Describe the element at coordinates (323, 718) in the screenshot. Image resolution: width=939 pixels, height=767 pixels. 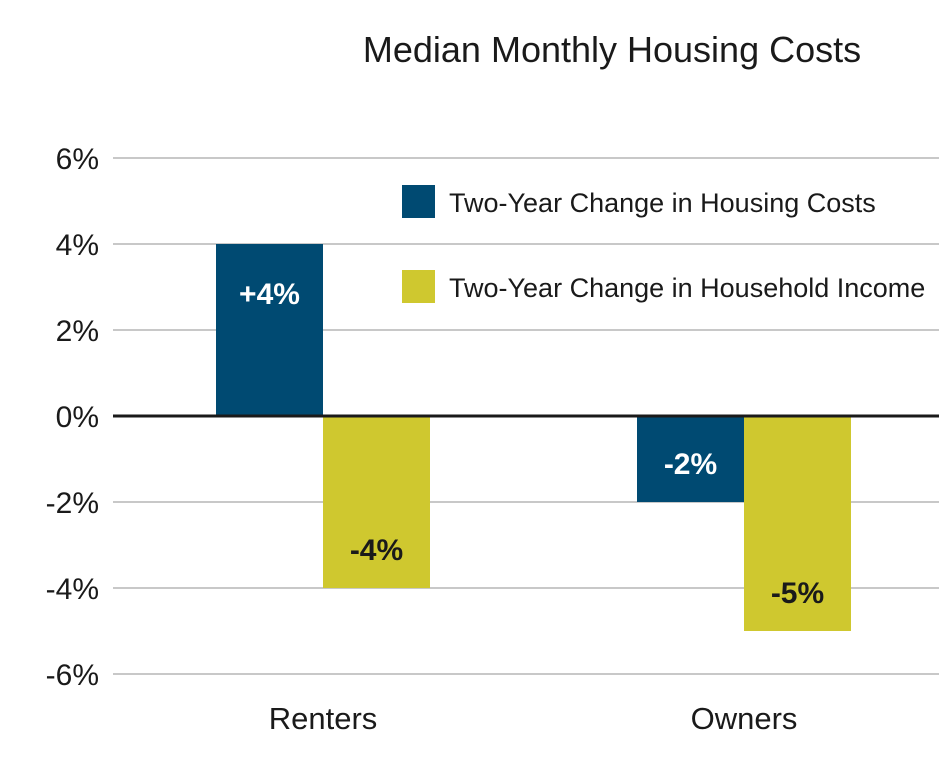
I see `x-category-label: Renters` at that location.